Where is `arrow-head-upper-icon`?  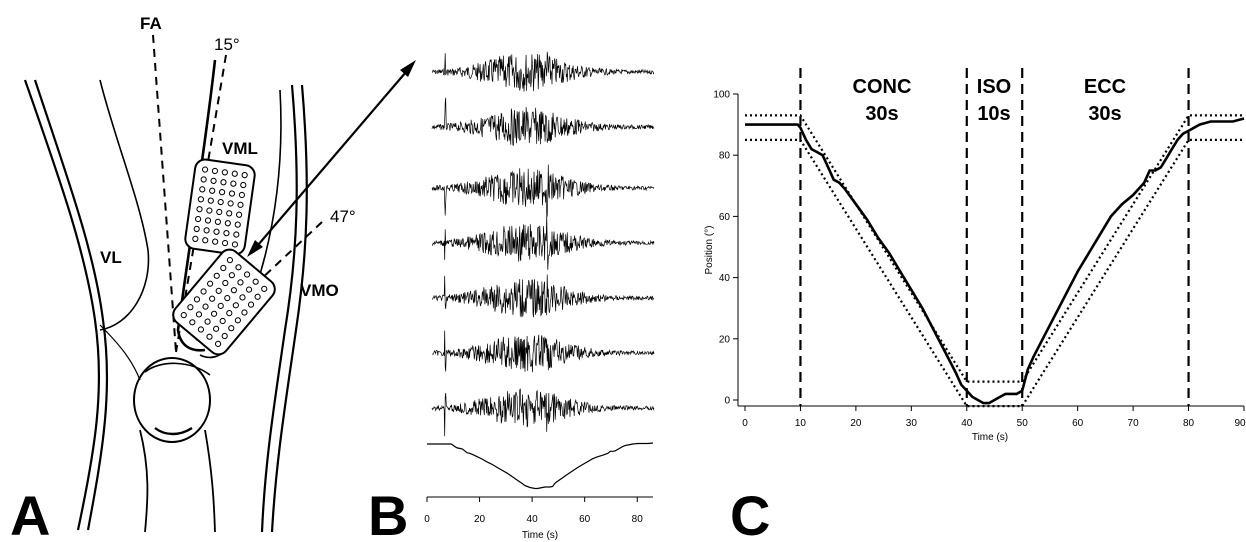
arrow-head-upper-icon is located at coordinates (408, 68).